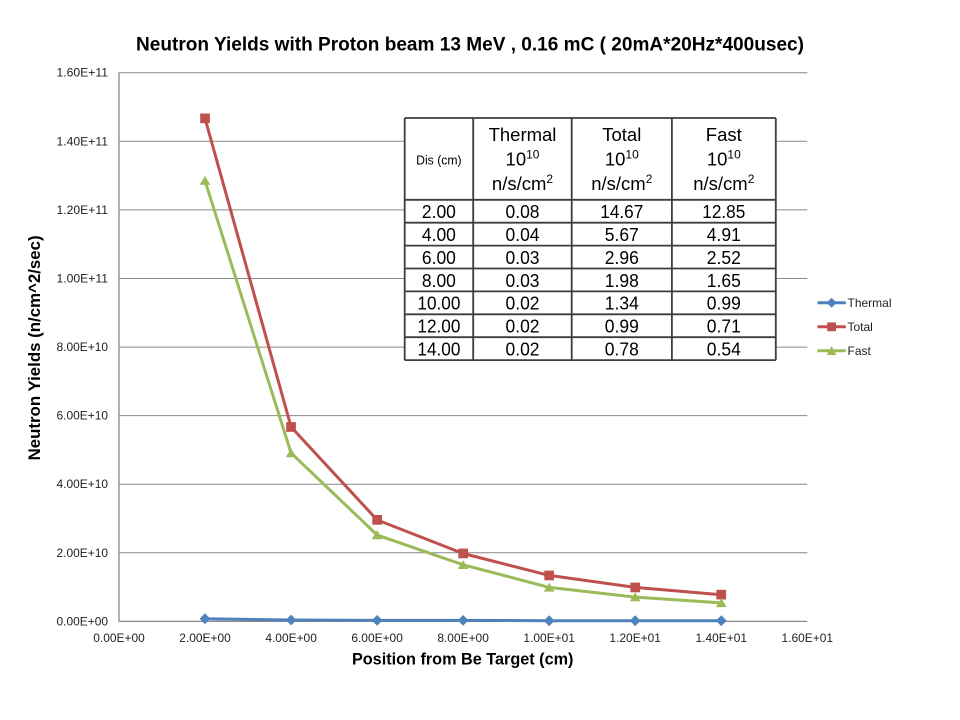 This screenshot has height=720, width=960. I want to click on svg-text: 12.85, so click(723, 211).